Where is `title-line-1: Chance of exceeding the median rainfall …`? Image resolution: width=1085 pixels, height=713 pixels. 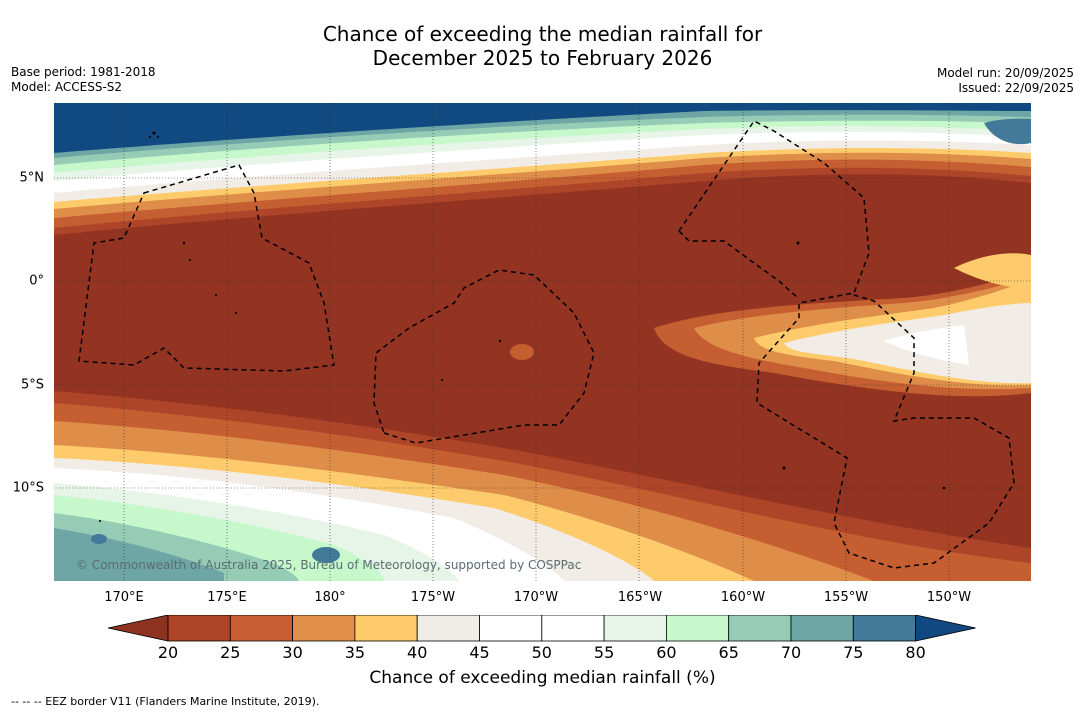
title-line-1: Chance of exceeding the median rainfall … is located at coordinates (542, 34).